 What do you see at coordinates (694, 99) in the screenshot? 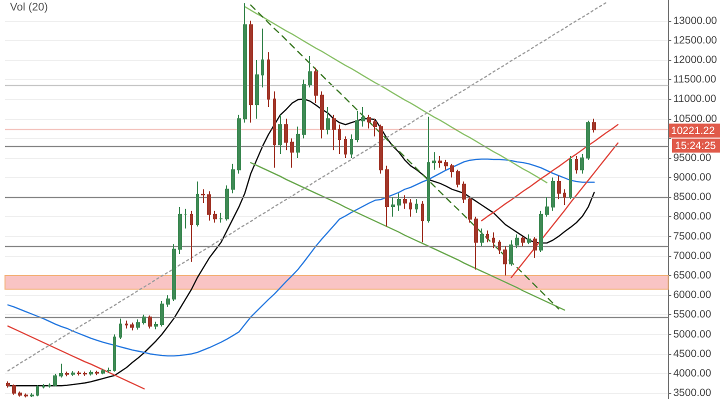
I see `y-tick-label: 11000.00` at bounding box center [694, 99].